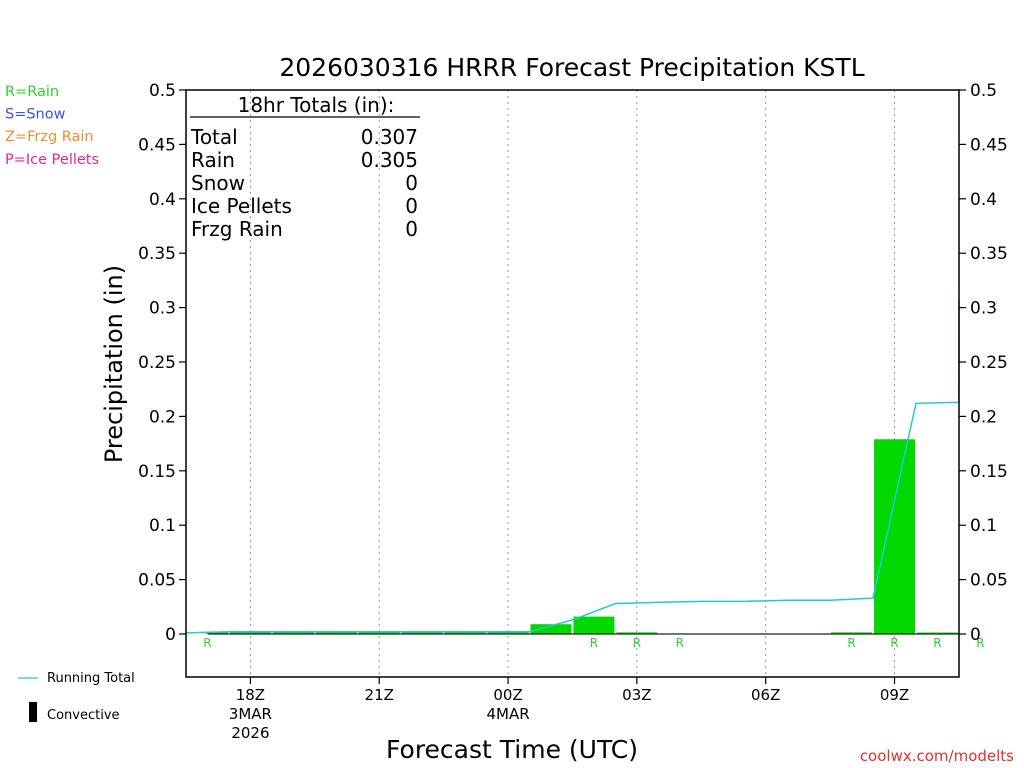 This screenshot has height=768, width=1024. Describe the element at coordinates (162, 200) in the screenshot. I see `y-tick-label-left: 0.4` at that location.